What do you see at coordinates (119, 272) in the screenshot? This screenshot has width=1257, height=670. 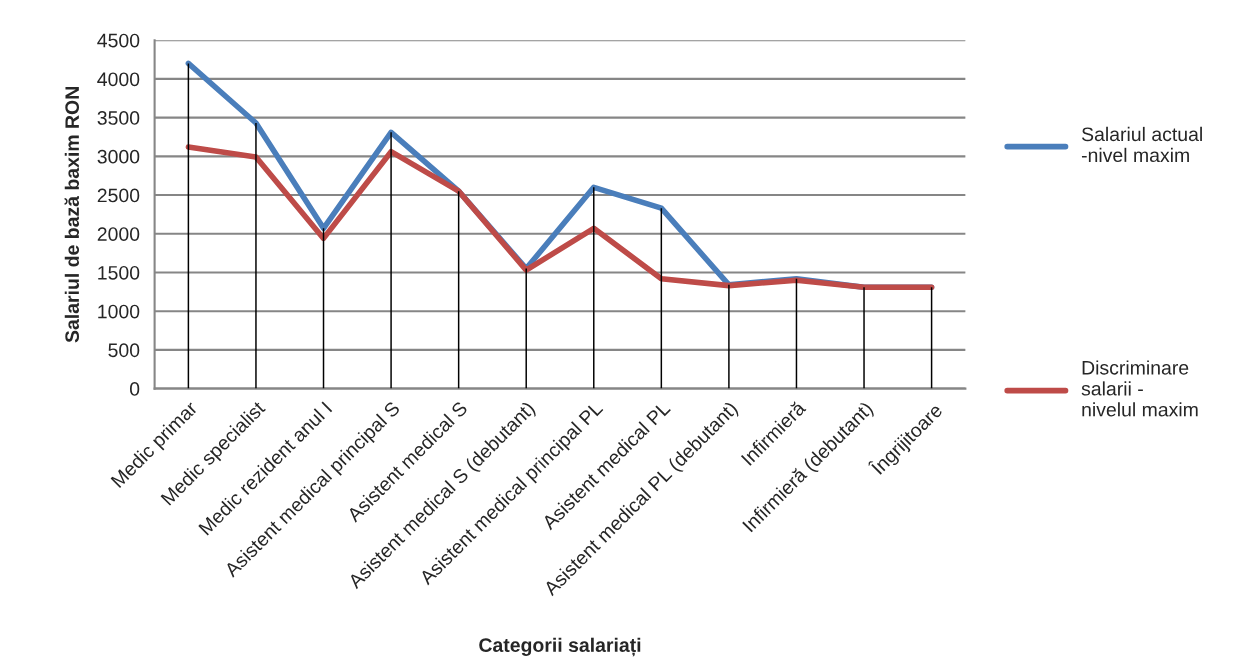 I see `y-tick-label: 1500` at bounding box center [119, 272].